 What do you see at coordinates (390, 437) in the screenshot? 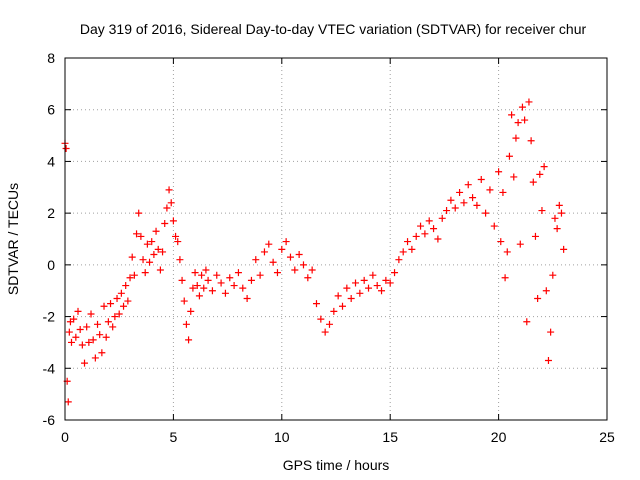
I see `x-tick-label: 15` at bounding box center [390, 437].